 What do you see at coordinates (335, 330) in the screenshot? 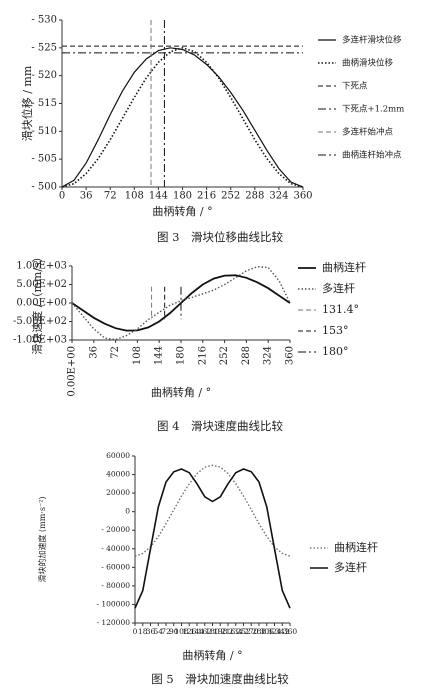
I see `legend-label: 153°` at bounding box center [335, 330].